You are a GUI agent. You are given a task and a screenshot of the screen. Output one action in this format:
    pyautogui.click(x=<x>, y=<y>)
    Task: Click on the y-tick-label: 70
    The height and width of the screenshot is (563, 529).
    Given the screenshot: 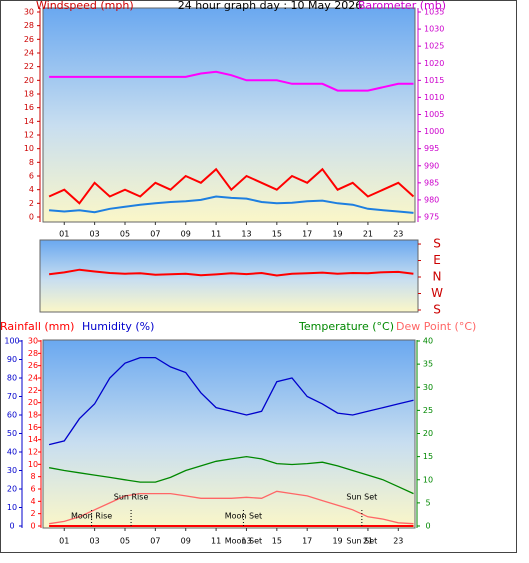 What is the action you would take?
    pyautogui.click(x=12, y=396)
    